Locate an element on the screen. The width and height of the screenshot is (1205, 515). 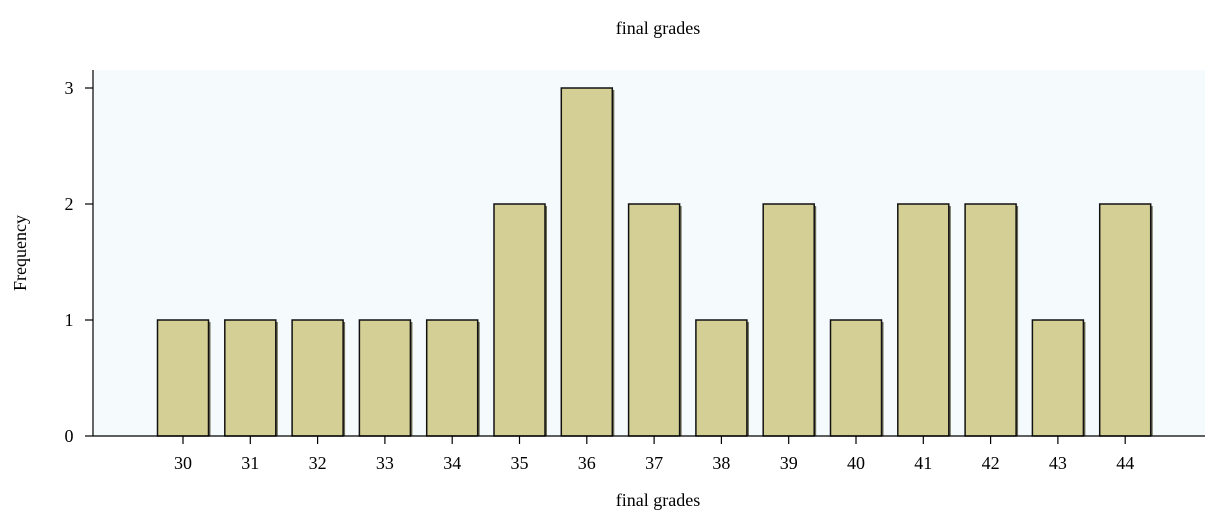
y-tick-label: 2 is located at coordinates (69, 204).